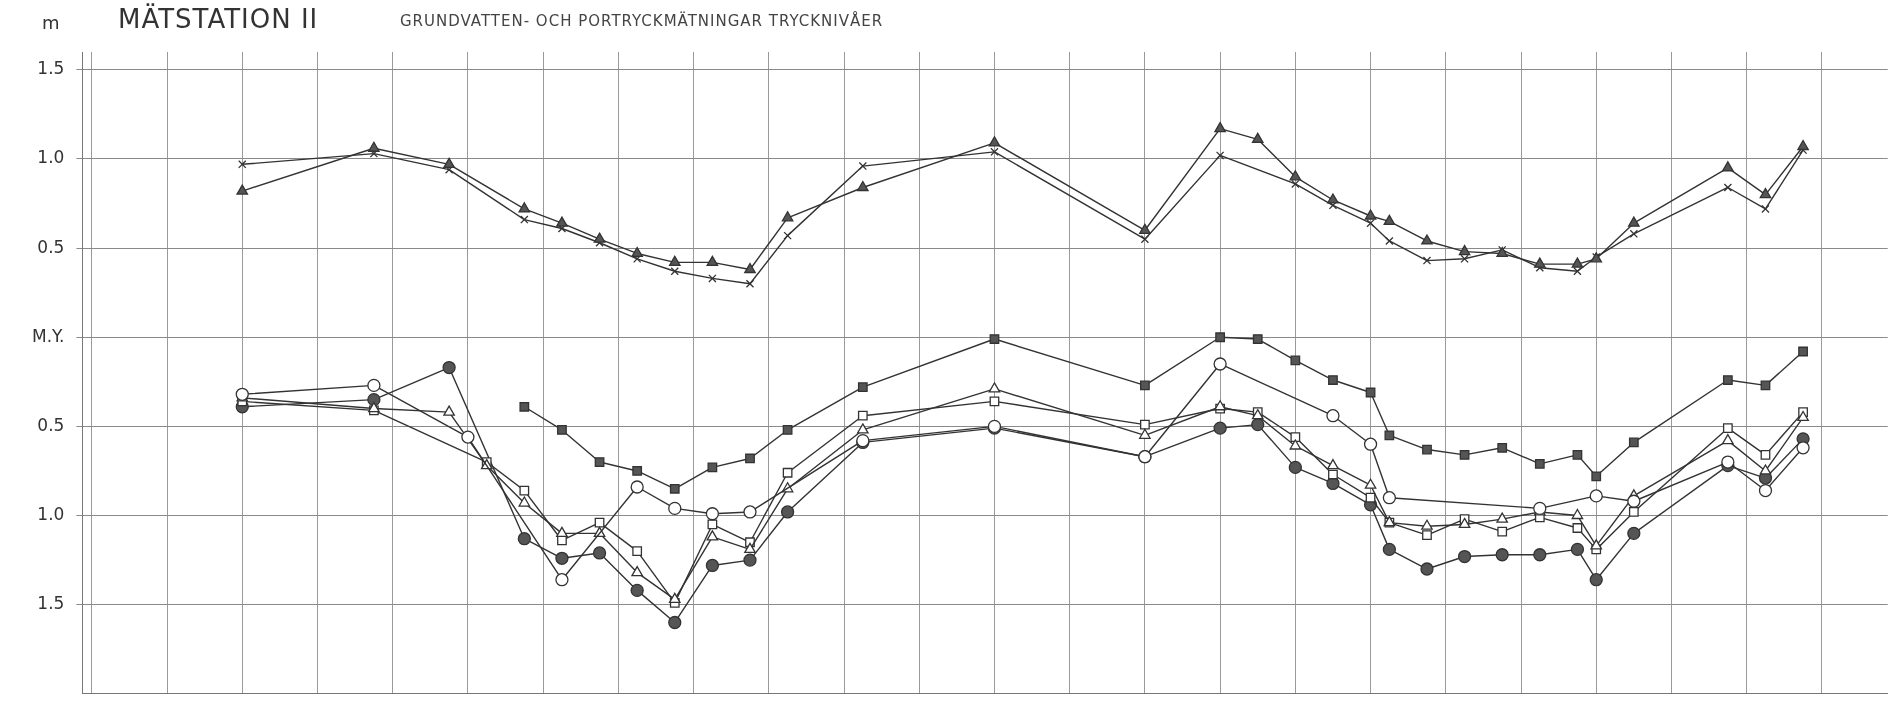 Image resolution: width=1895 pixels, height=716 pixels. Describe the element at coordinates (218, 19) in the screenshot. I see `chart-title: MÄTSTATION II` at that location.